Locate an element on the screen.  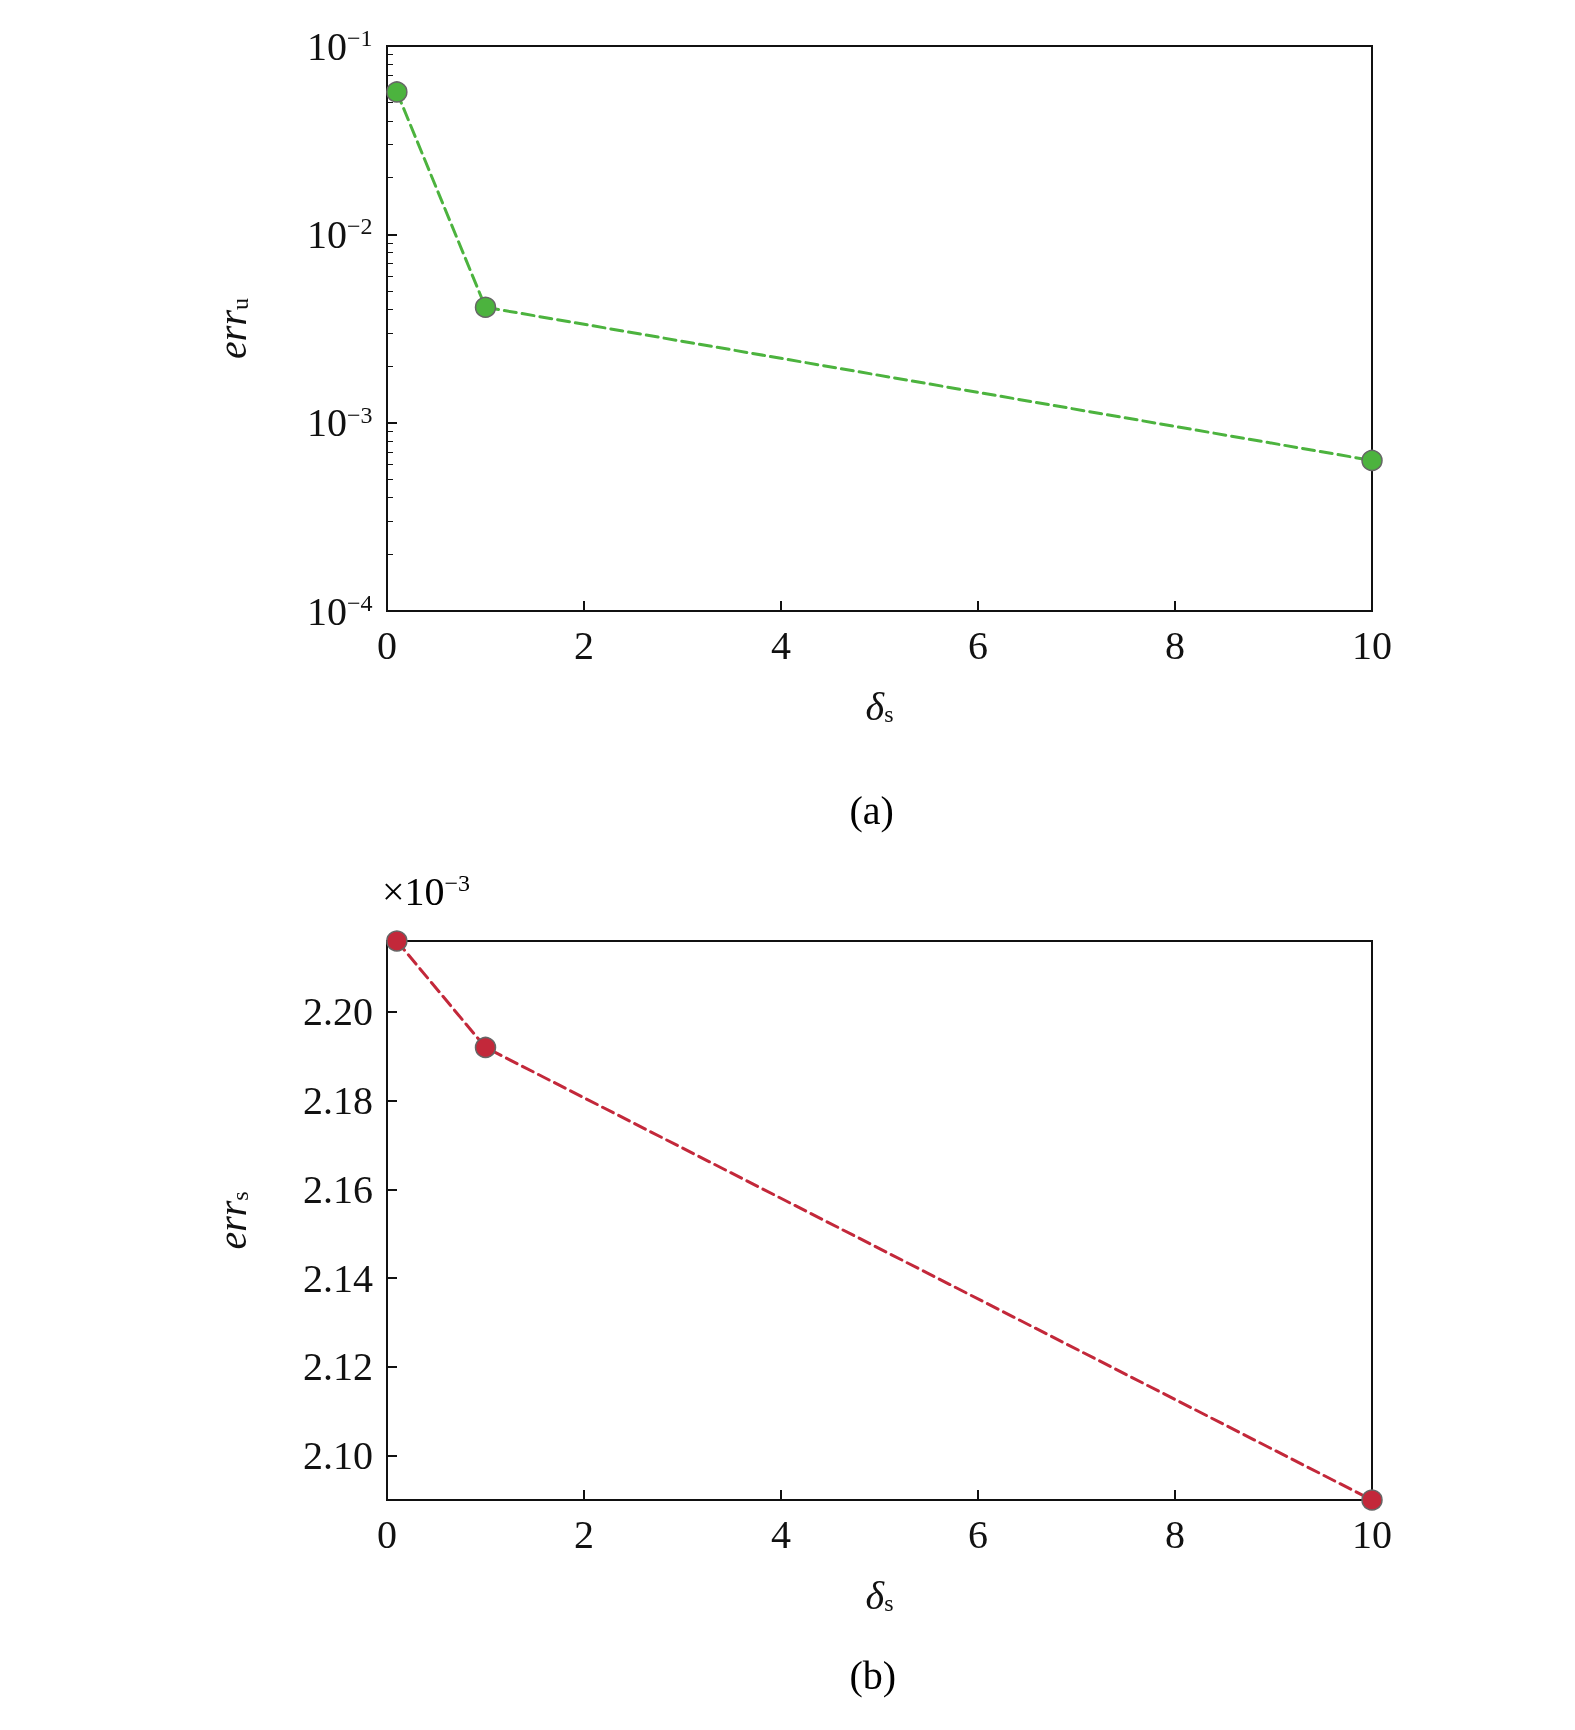
y-tick-label: 2.16 is located at coordinates (338, 1189).